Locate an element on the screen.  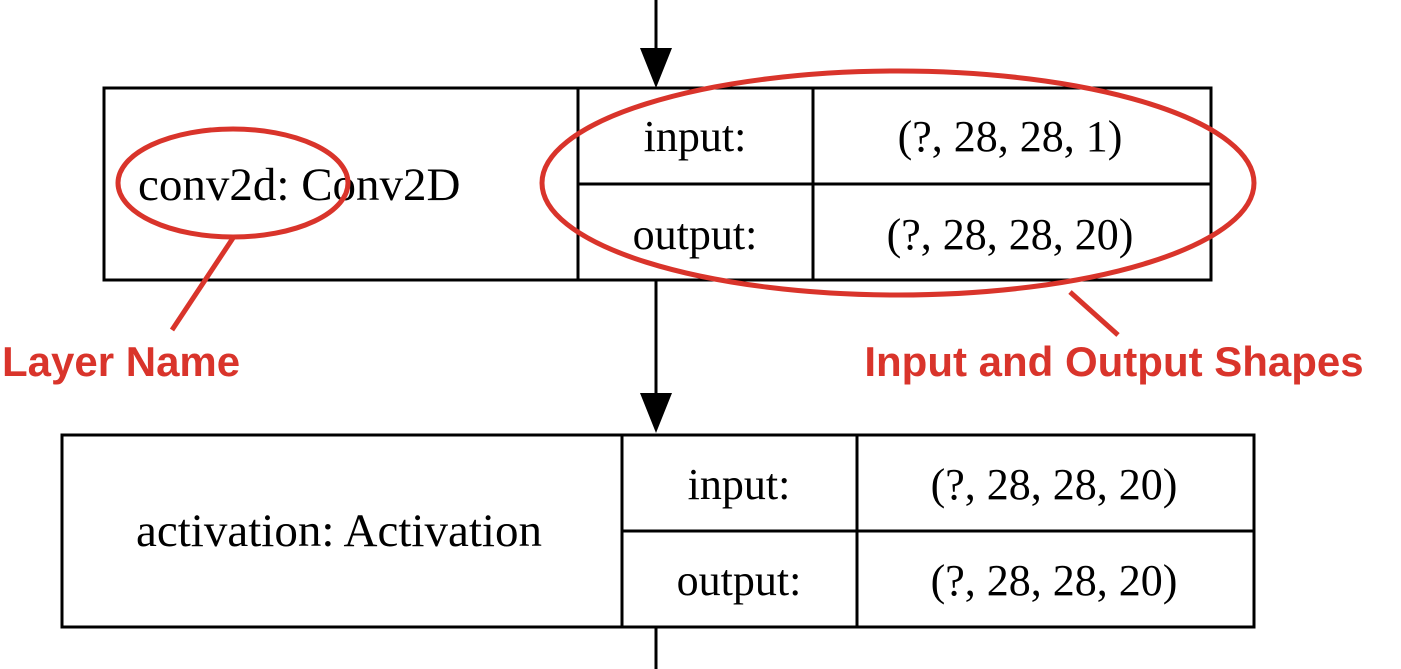
input-shape: (?, 28, 28, 20) is located at coordinates (1054, 484).